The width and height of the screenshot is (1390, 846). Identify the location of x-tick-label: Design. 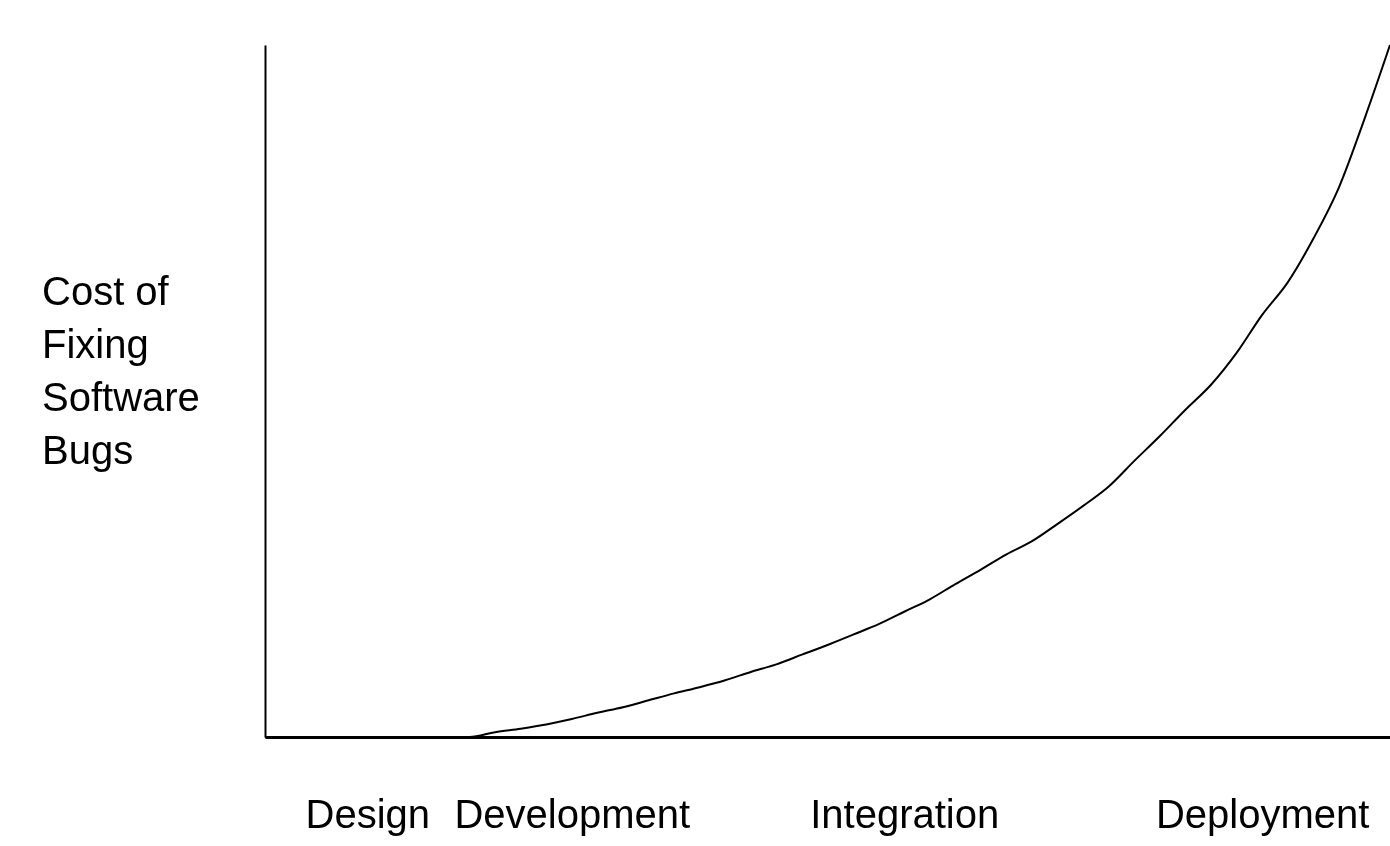
(368, 813).